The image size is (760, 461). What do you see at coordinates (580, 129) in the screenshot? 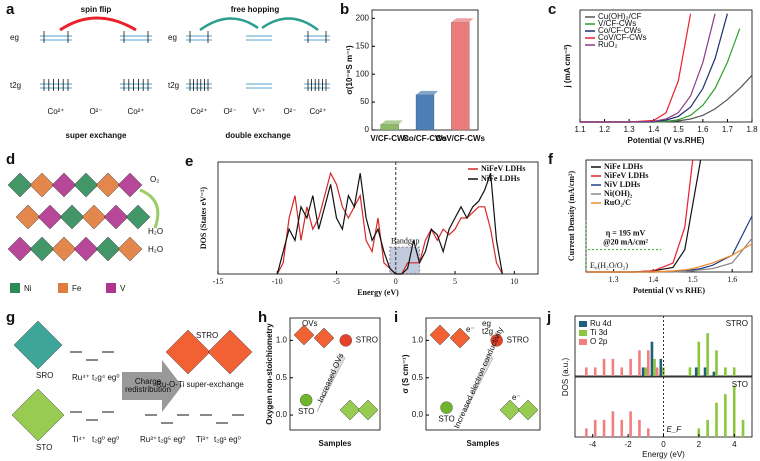
I see `x-tick-label: 1.1` at bounding box center [580, 129].